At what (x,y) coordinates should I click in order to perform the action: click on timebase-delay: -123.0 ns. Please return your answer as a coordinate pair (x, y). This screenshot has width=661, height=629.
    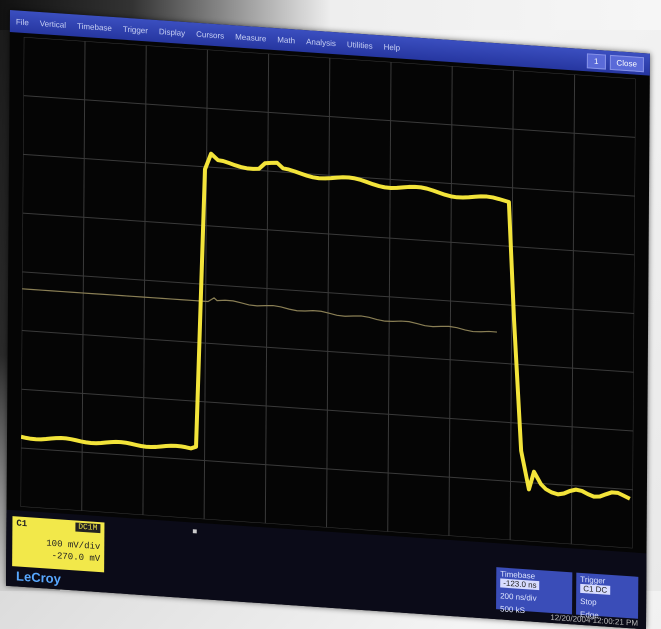
    Looking at the image, I should click on (520, 584).